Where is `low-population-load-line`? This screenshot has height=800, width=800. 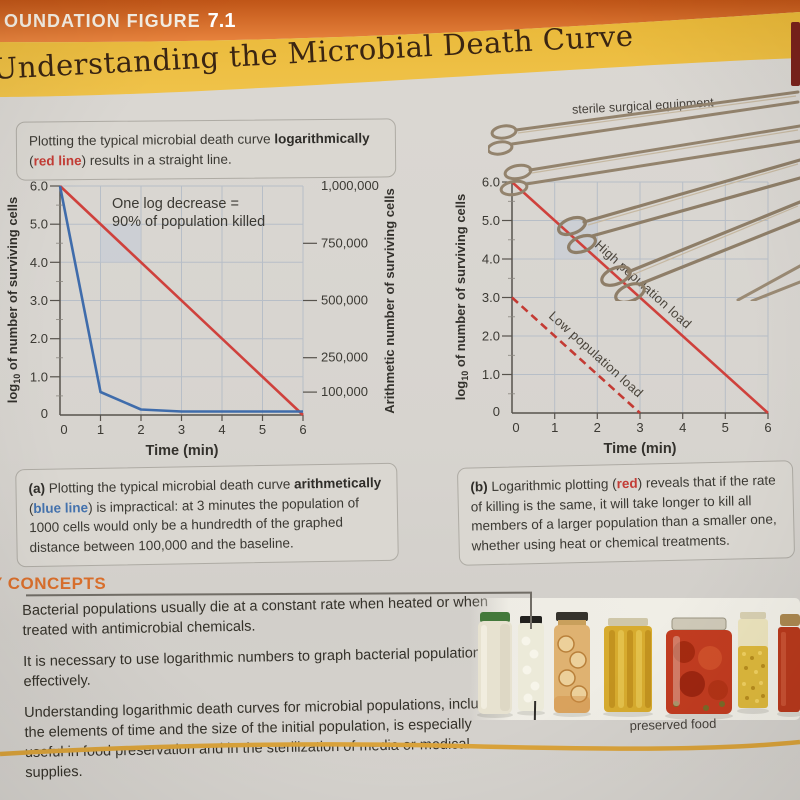
low-population-load-line is located at coordinates (576, 355).